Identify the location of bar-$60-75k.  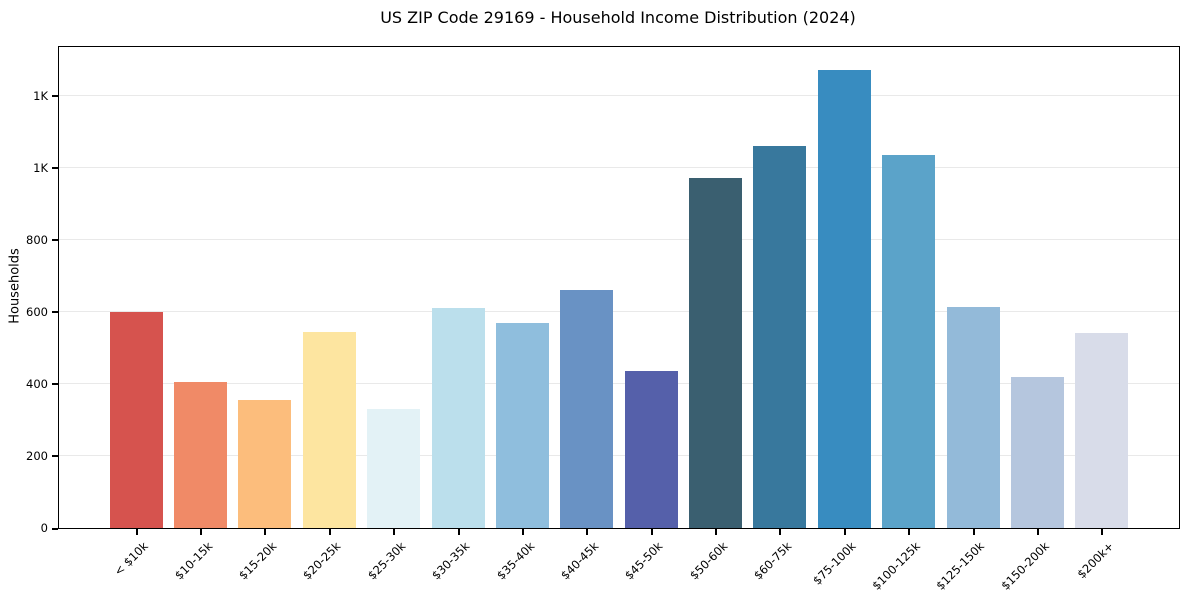
(780, 337).